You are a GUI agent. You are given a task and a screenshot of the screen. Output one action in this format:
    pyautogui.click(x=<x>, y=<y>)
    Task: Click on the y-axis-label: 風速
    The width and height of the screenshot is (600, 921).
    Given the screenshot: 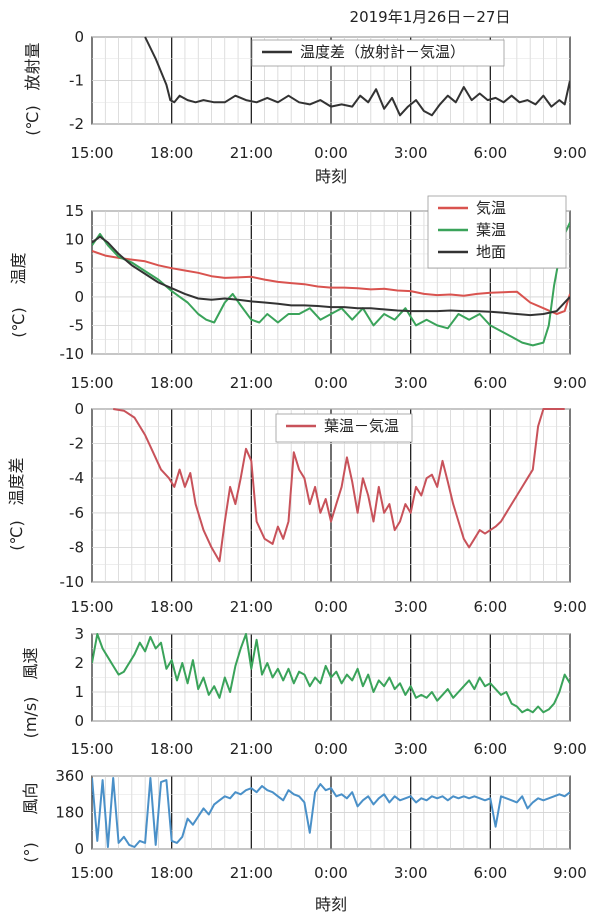 What is the action you would take?
    pyautogui.click(x=30, y=663)
    